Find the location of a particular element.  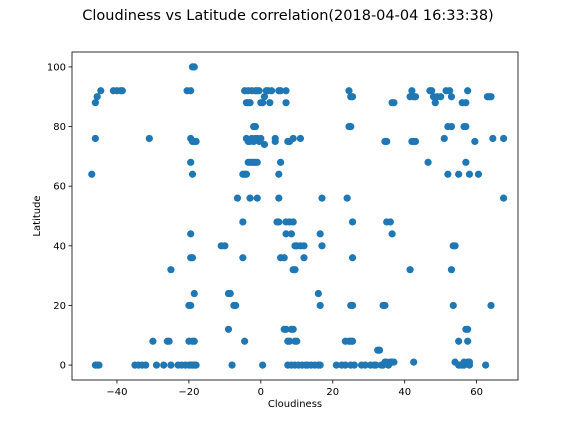

x-tick-label: −40 is located at coordinates (116, 392).